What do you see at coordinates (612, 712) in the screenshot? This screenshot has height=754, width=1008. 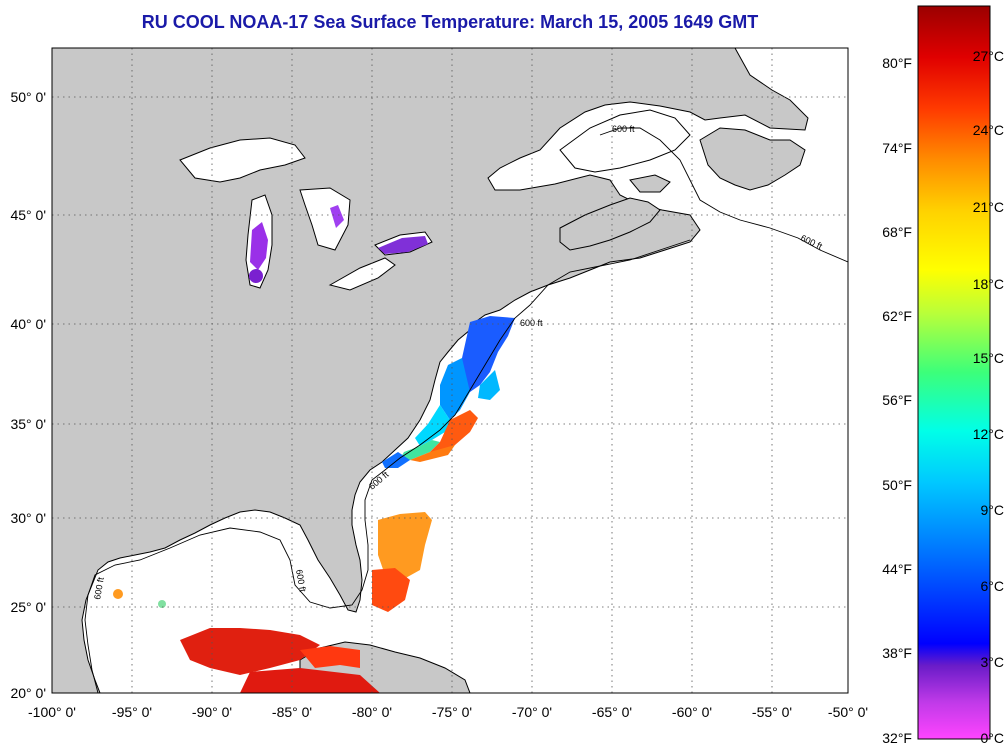 I see `longitude-tick-label: -65° 0'` at bounding box center [612, 712].